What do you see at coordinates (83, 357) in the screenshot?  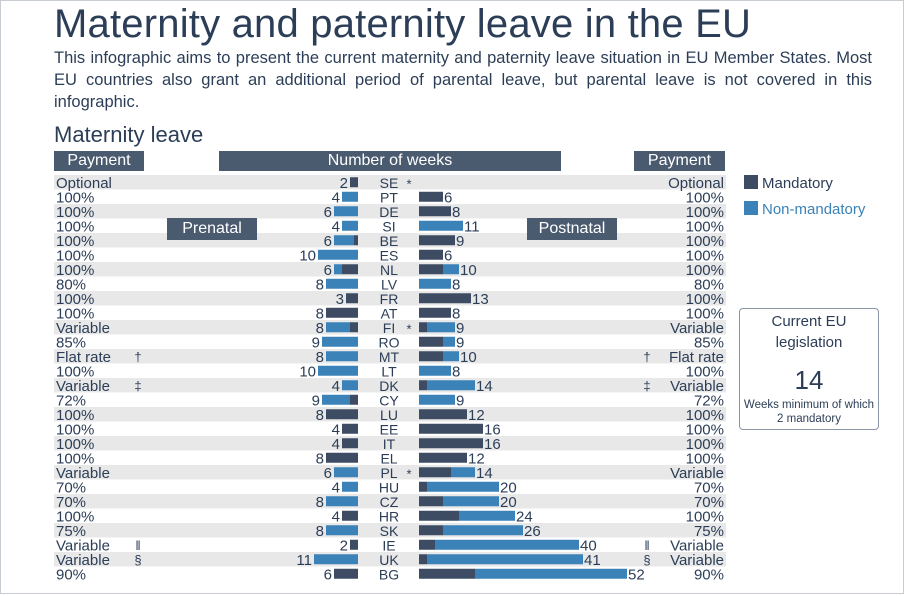 I see `payment-left-mt: Flat rate` at bounding box center [83, 357].